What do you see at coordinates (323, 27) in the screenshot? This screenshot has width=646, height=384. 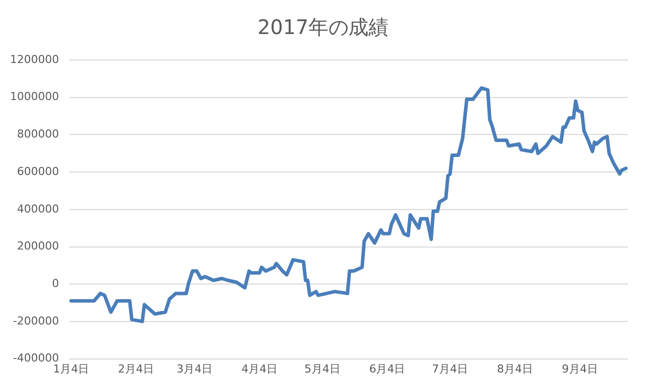 I see `chart-title: 2017年の成績` at bounding box center [323, 27].